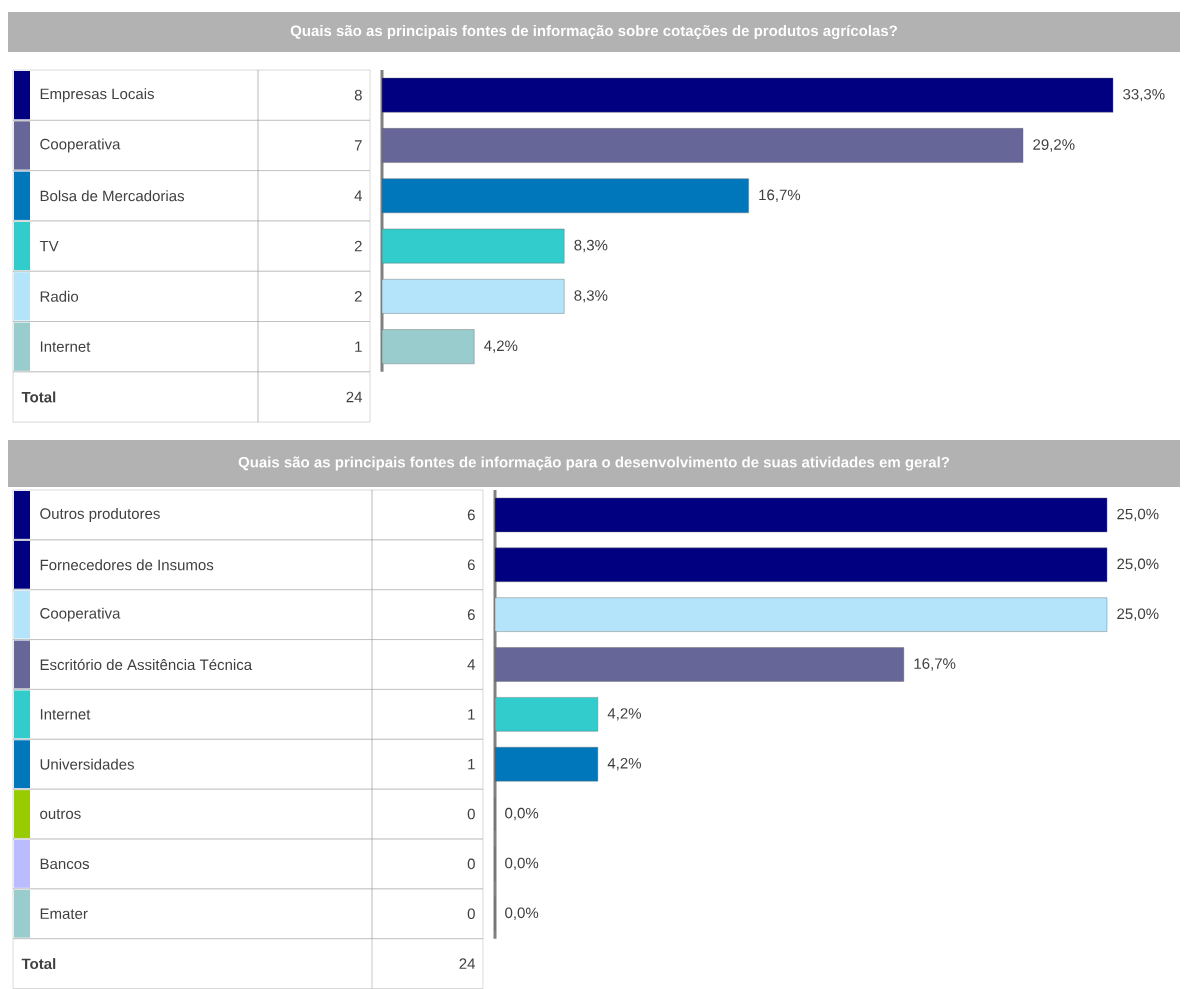 This screenshot has height=989, width=1186. Describe the element at coordinates (60, 814) in the screenshot. I see `y-tick-label: outros` at that location.